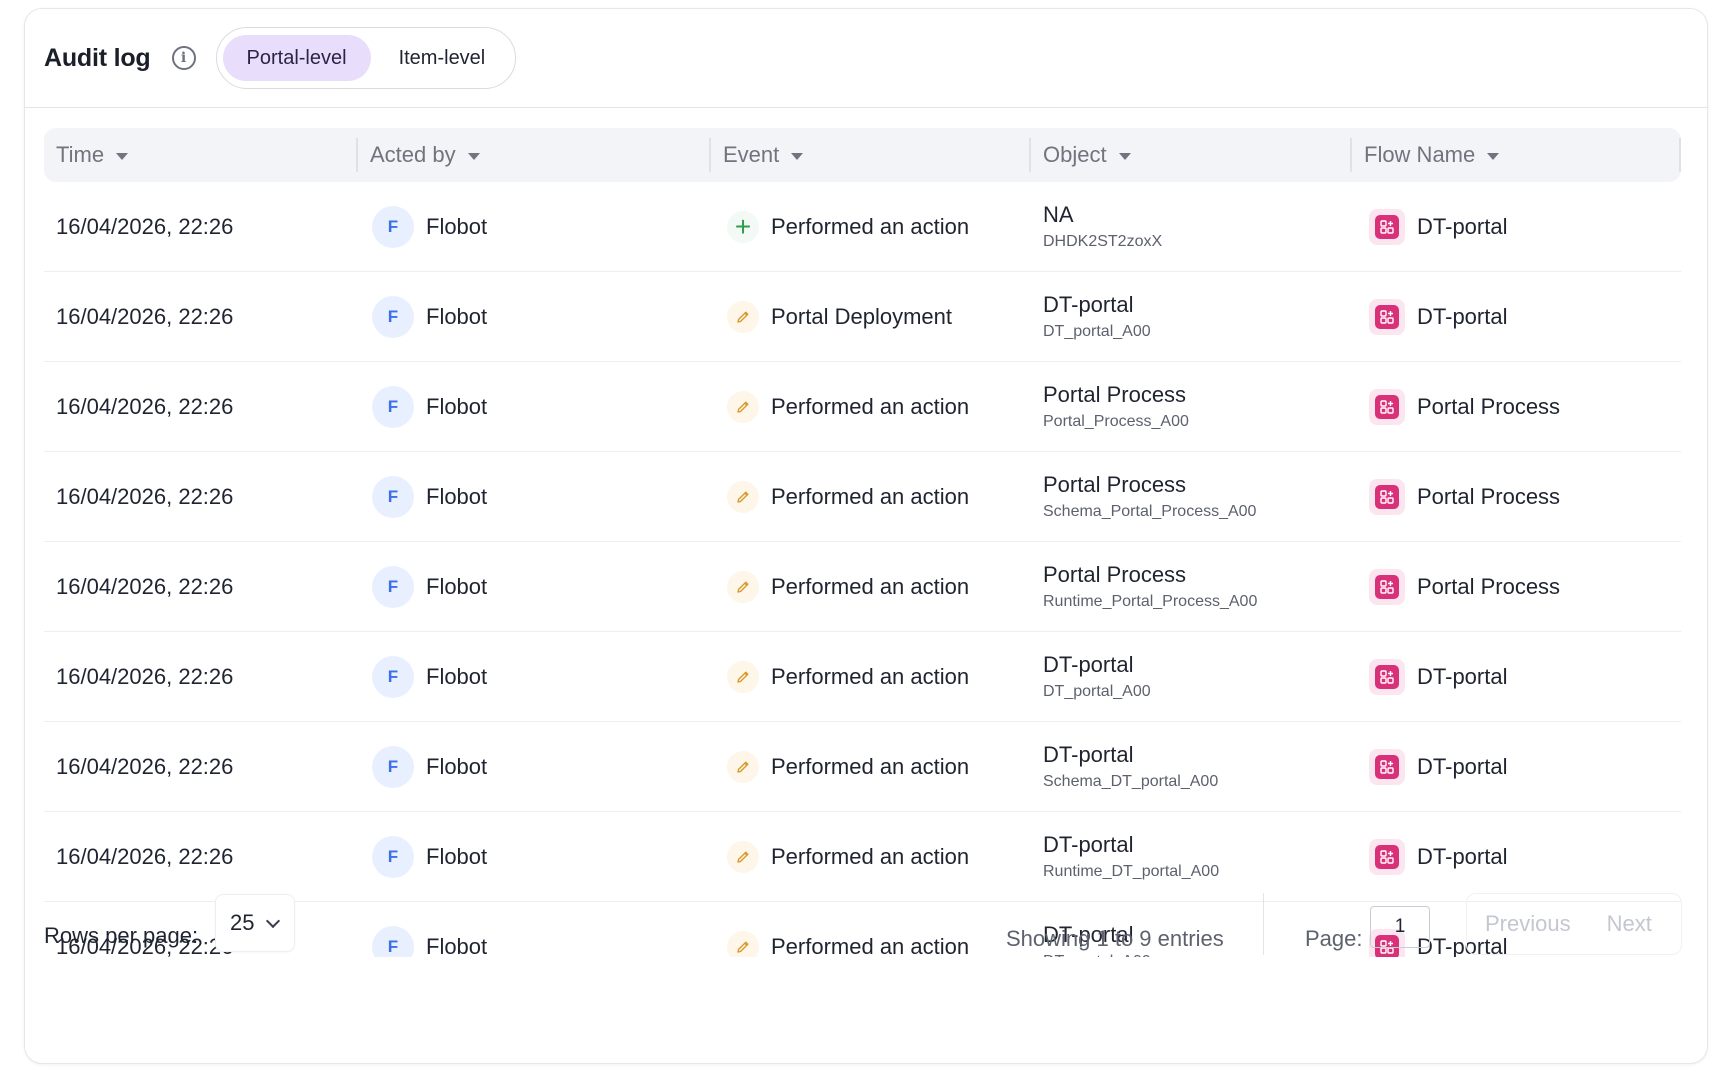 This screenshot has height=1074, width=1720. I want to click on object-id: DT_portal_A00, so click(1097, 954).